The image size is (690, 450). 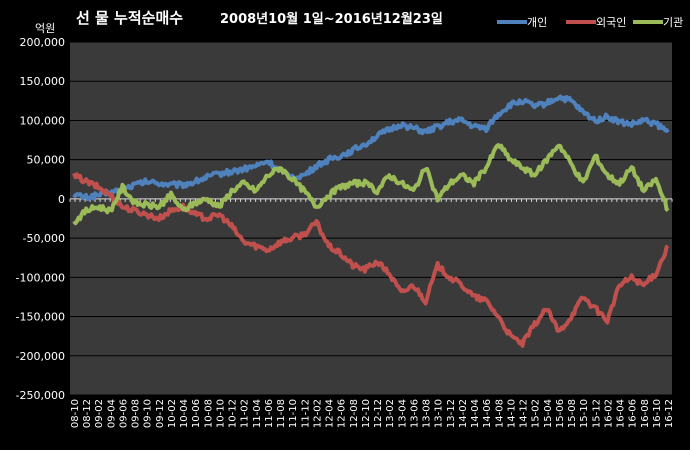 What do you see at coordinates (414, 413) in the screenshot?
I see `x-tick-label: 13-06` at bounding box center [414, 413].